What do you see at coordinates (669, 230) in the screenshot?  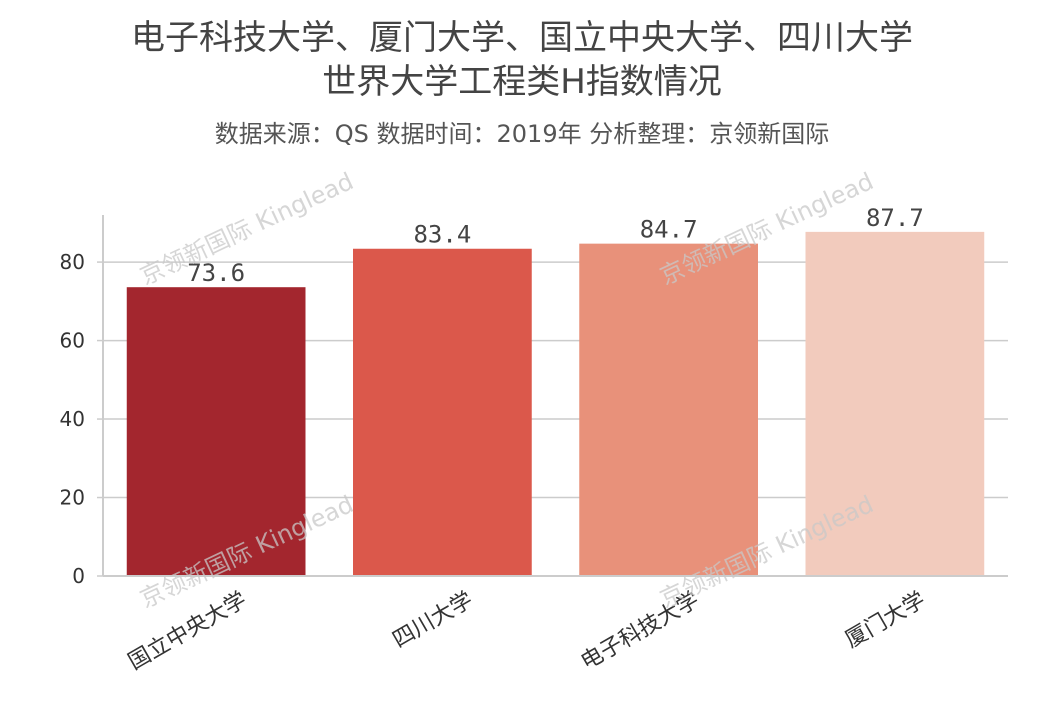 I see `bar-value-label: 84.7` at bounding box center [669, 230].